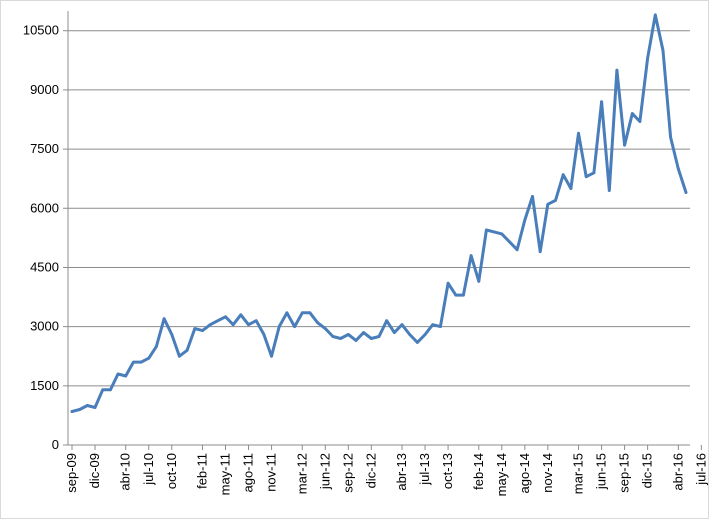  I want to click on x-tick-label: abr-10, so click(125, 472).